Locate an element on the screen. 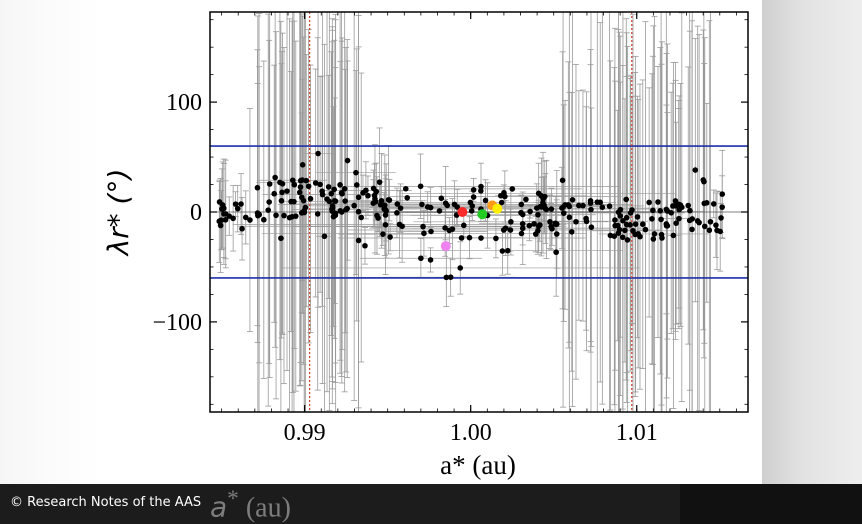 The height and width of the screenshot is (524, 862). ghost-symbol: a is located at coordinates (219, 507).